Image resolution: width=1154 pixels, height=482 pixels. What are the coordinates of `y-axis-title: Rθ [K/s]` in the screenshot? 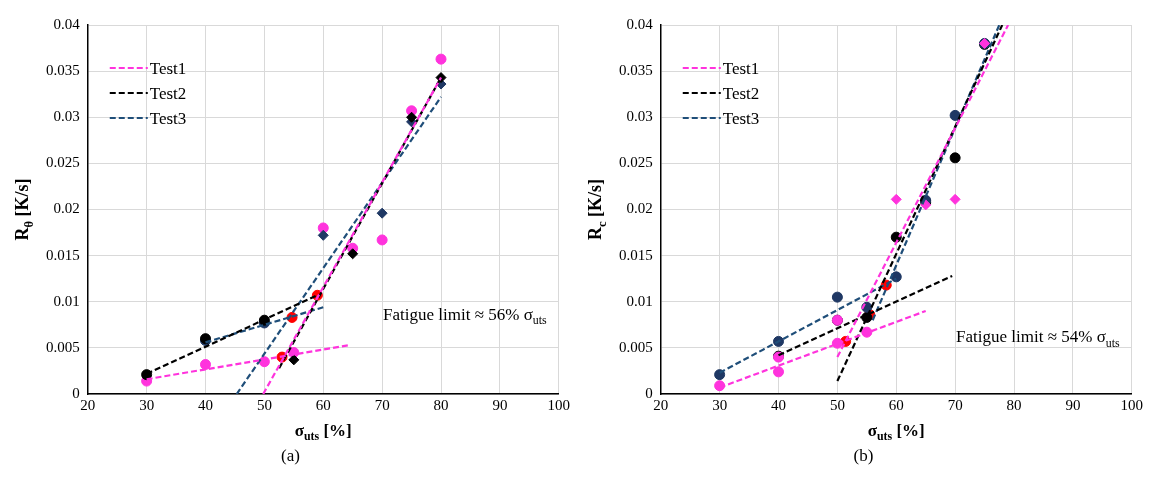 It's located at (24, 209).